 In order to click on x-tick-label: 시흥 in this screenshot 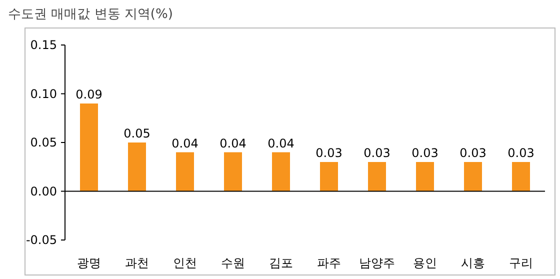, I will do `click(473, 263)`.